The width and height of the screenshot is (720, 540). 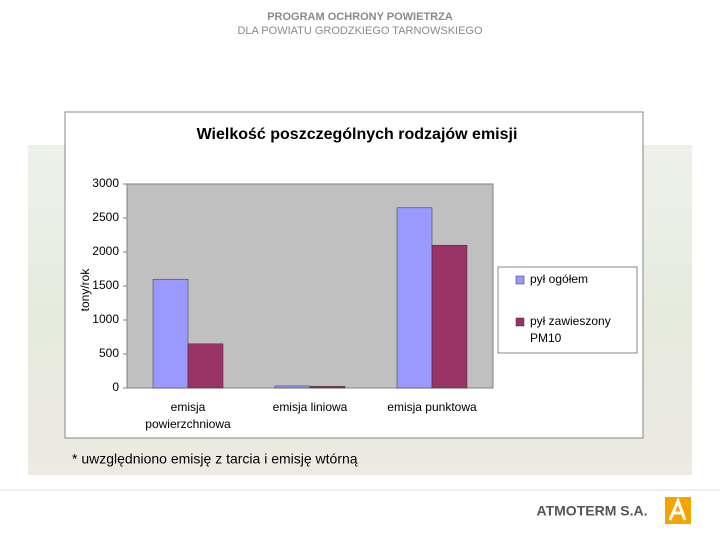 I want to click on y-axis-label: tony/rok, so click(x=85, y=290).